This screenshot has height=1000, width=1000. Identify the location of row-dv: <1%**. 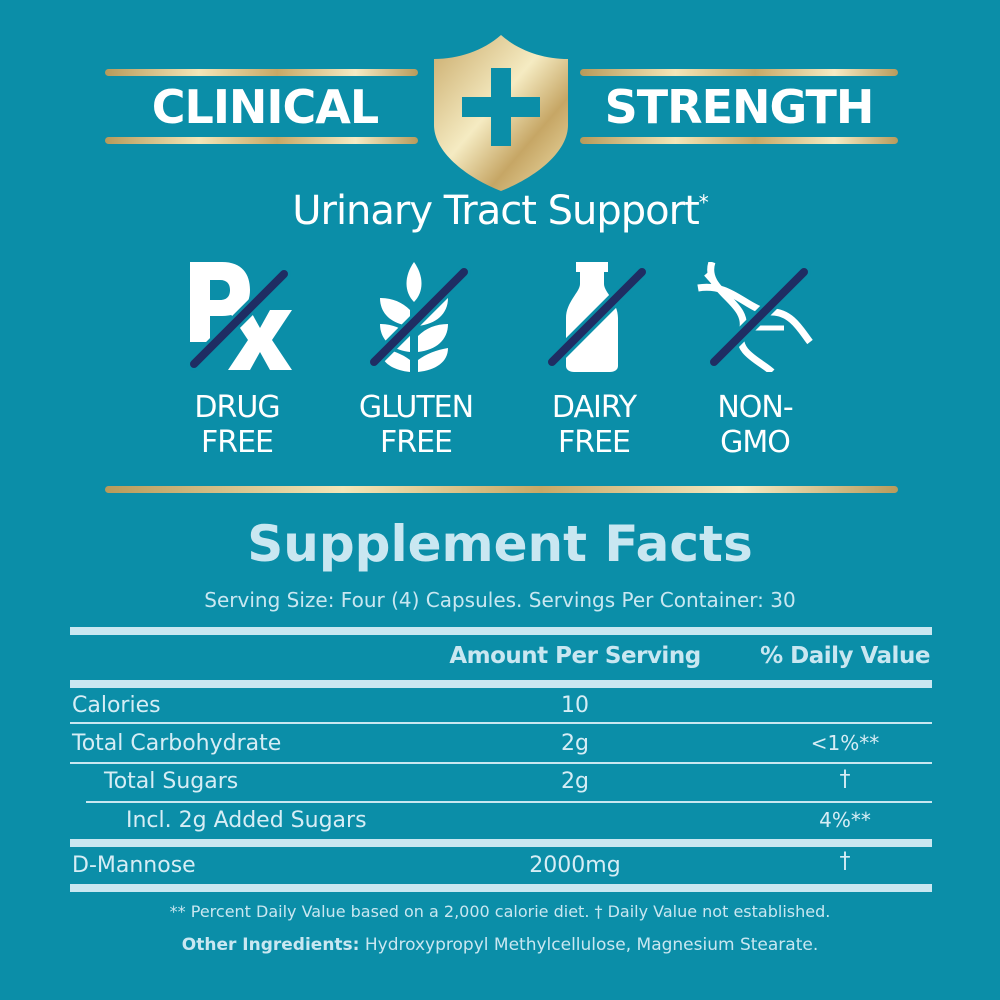
(845, 743).